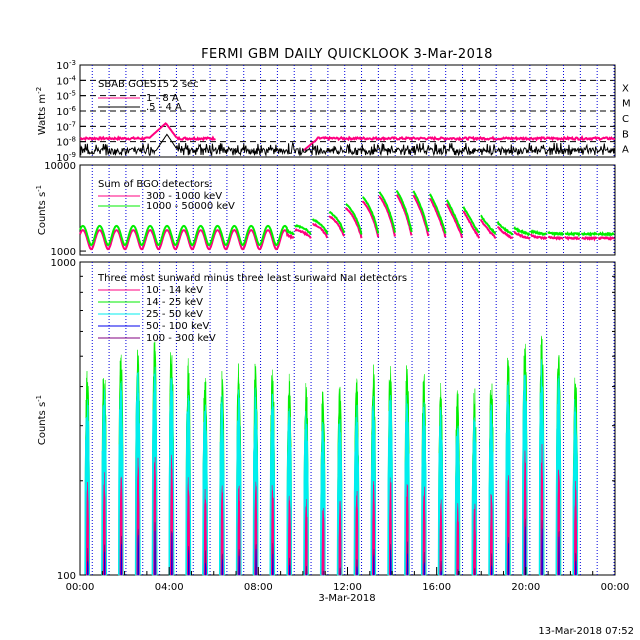 Image resolution: width=640 pixels, height=640 pixels. Describe the element at coordinates (525, 587) in the screenshot. I see `x-tick-label-5: 20:00` at that location.